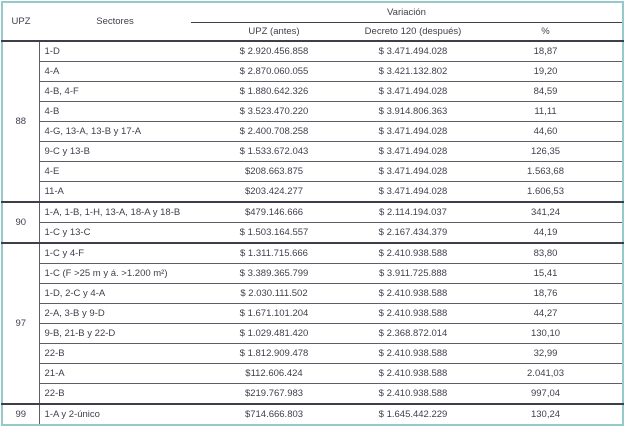  Describe the element at coordinates (115, 313) in the screenshot. I see `sector-cell: 2-A, 3-B y 9-D` at that location.